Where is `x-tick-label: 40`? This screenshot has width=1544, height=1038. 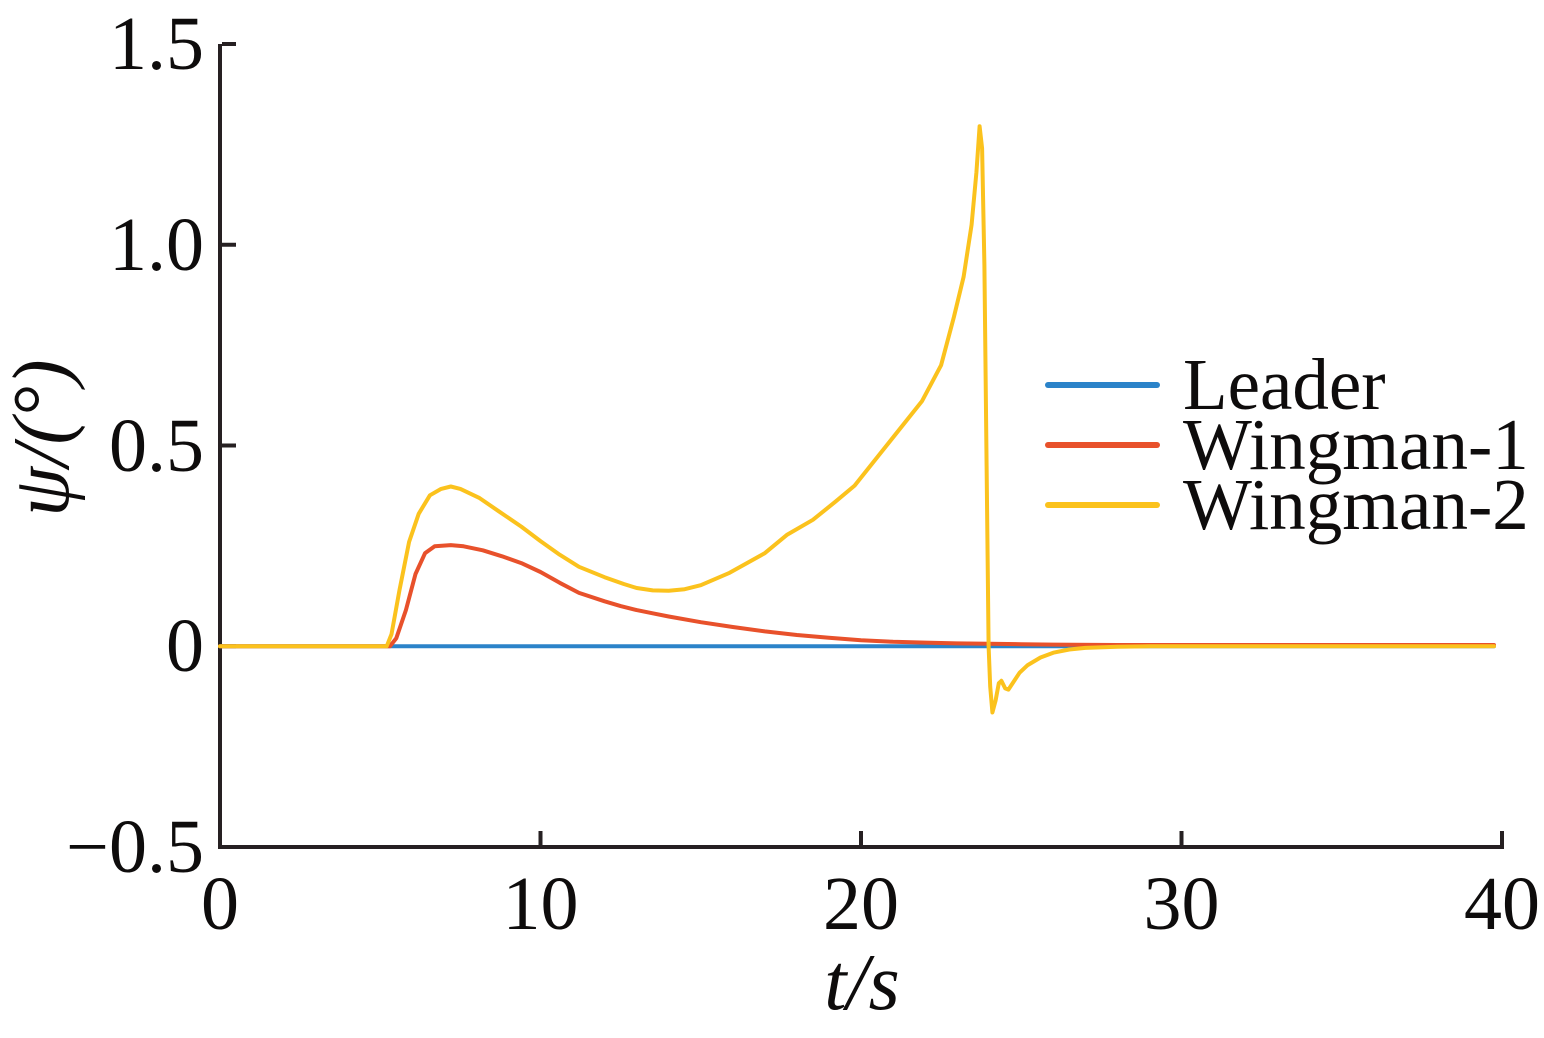 x-tick-label: 40 is located at coordinates (1502, 904).